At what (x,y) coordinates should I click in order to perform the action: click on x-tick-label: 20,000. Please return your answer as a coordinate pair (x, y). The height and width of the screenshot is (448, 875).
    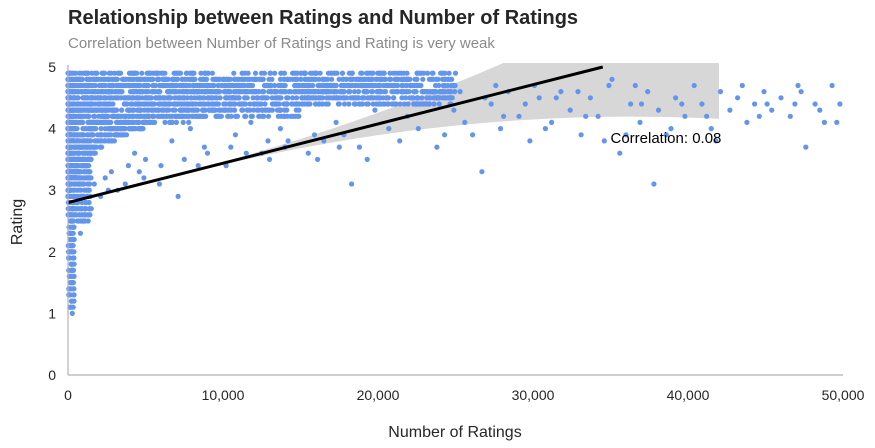
    Looking at the image, I should click on (378, 395).